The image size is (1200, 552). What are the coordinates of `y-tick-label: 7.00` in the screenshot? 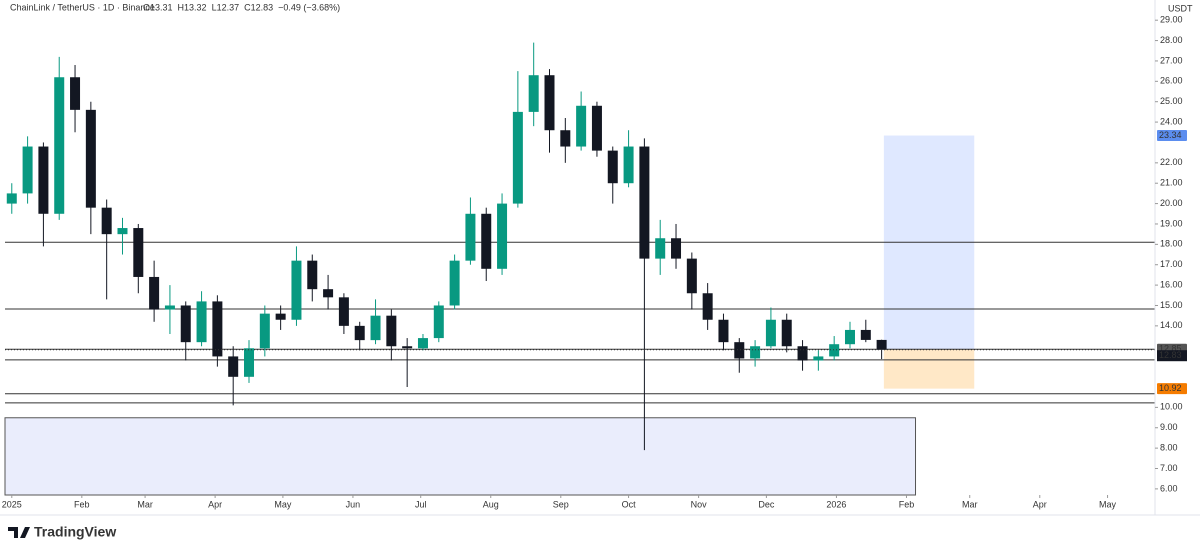 It's located at (1169, 468).